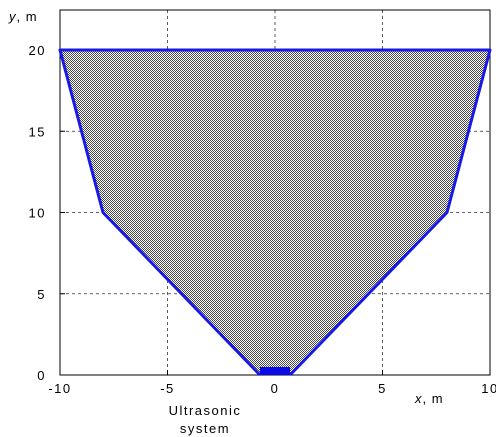 This screenshot has height=437, width=496. Describe the element at coordinates (37, 131) in the screenshot. I see `y-tick-label: 15` at that location.